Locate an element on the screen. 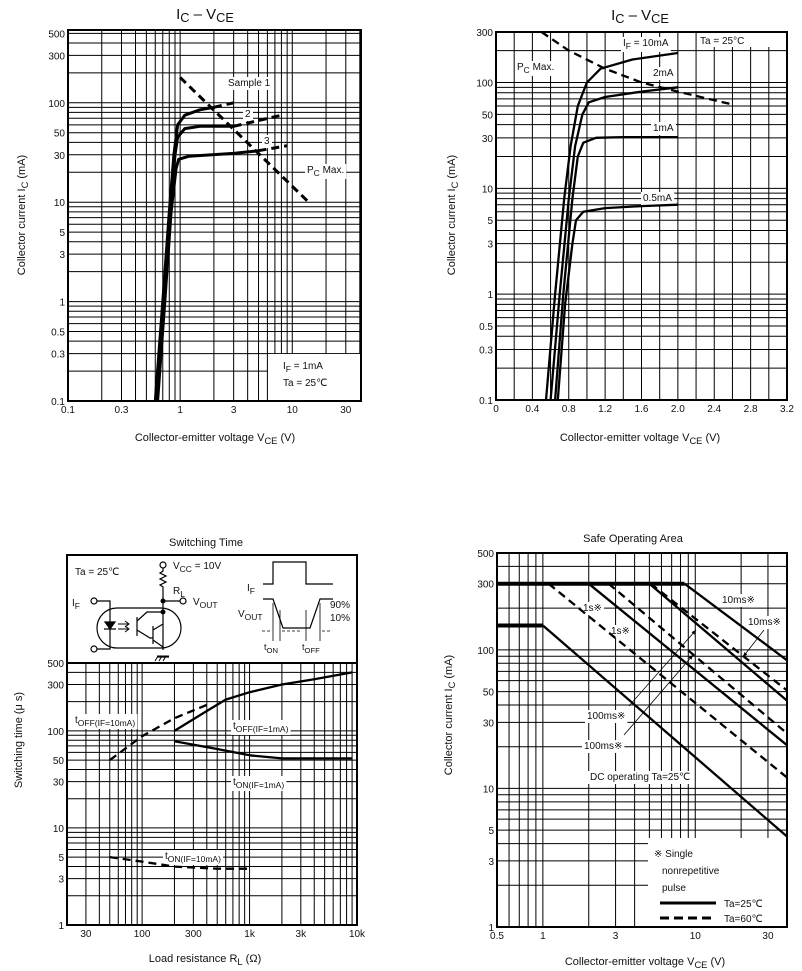 This screenshot has height=971, width=802. text-segment: I is located at coordinates (248, 588).